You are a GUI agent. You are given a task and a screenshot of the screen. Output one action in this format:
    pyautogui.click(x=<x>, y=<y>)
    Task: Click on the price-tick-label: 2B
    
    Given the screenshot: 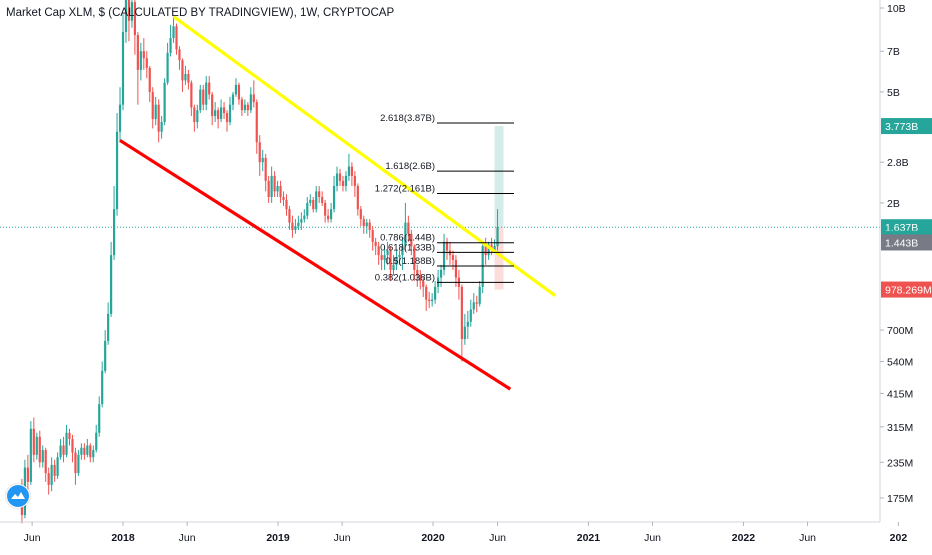 What is the action you would take?
    pyautogui.click(x=893, y=204)
    